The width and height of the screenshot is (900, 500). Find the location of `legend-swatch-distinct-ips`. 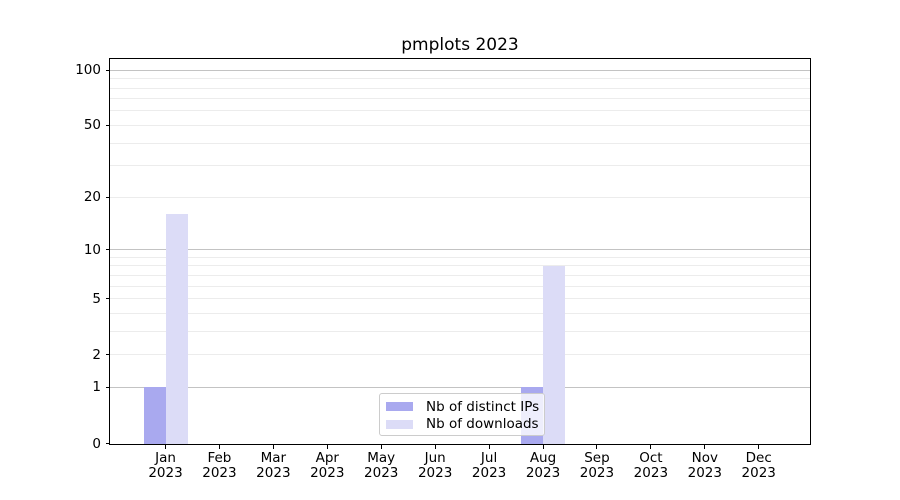

legend-swatch-distinct-ips is located at coordinates (399, 407).